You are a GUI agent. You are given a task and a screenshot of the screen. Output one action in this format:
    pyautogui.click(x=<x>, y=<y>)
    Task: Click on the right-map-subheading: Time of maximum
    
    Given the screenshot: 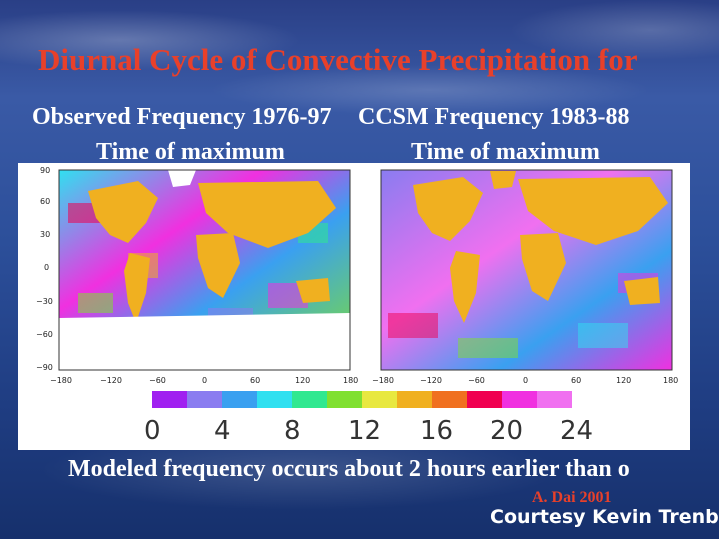 What is the action you would take?
    pyautogui.click(x=505, y=152)
    